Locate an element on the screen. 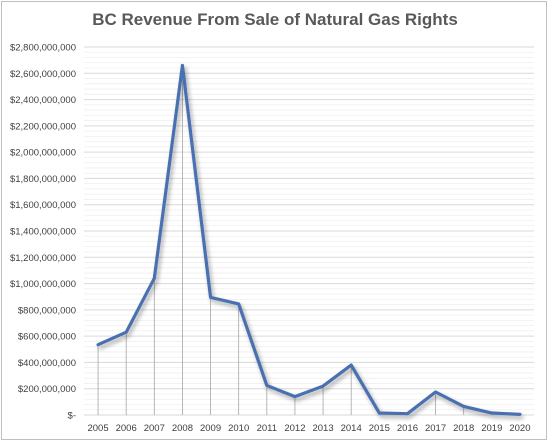 Image resolution: width=550 pixels, height=443 pixels. y-tick-label: $2,000,000,000 is located at coordinates (43, 153).